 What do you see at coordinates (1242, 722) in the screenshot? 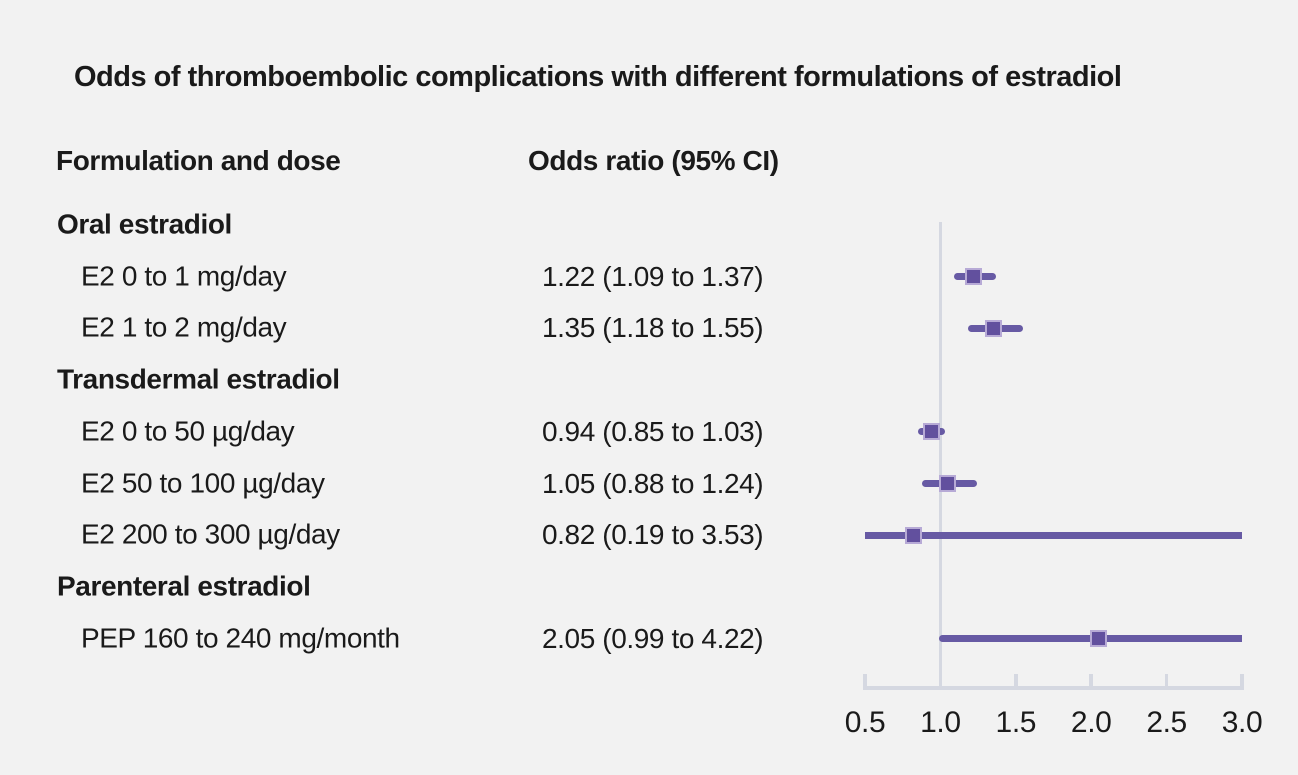
I see `axis-tick-label: 3.0` at bounding box center [1242, 722].